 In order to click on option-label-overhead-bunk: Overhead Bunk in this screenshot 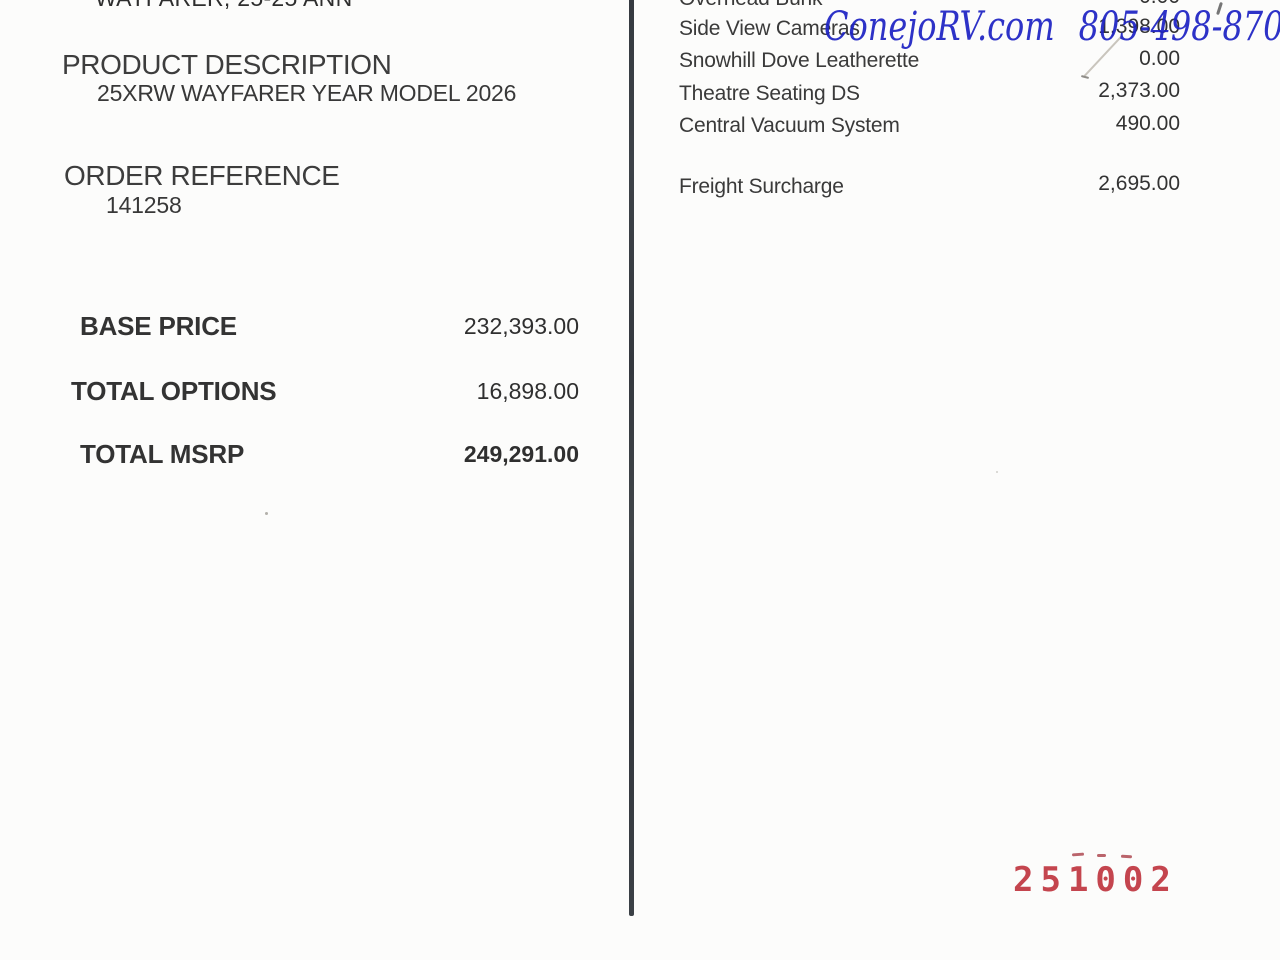, I will do `click(751, 5)`.